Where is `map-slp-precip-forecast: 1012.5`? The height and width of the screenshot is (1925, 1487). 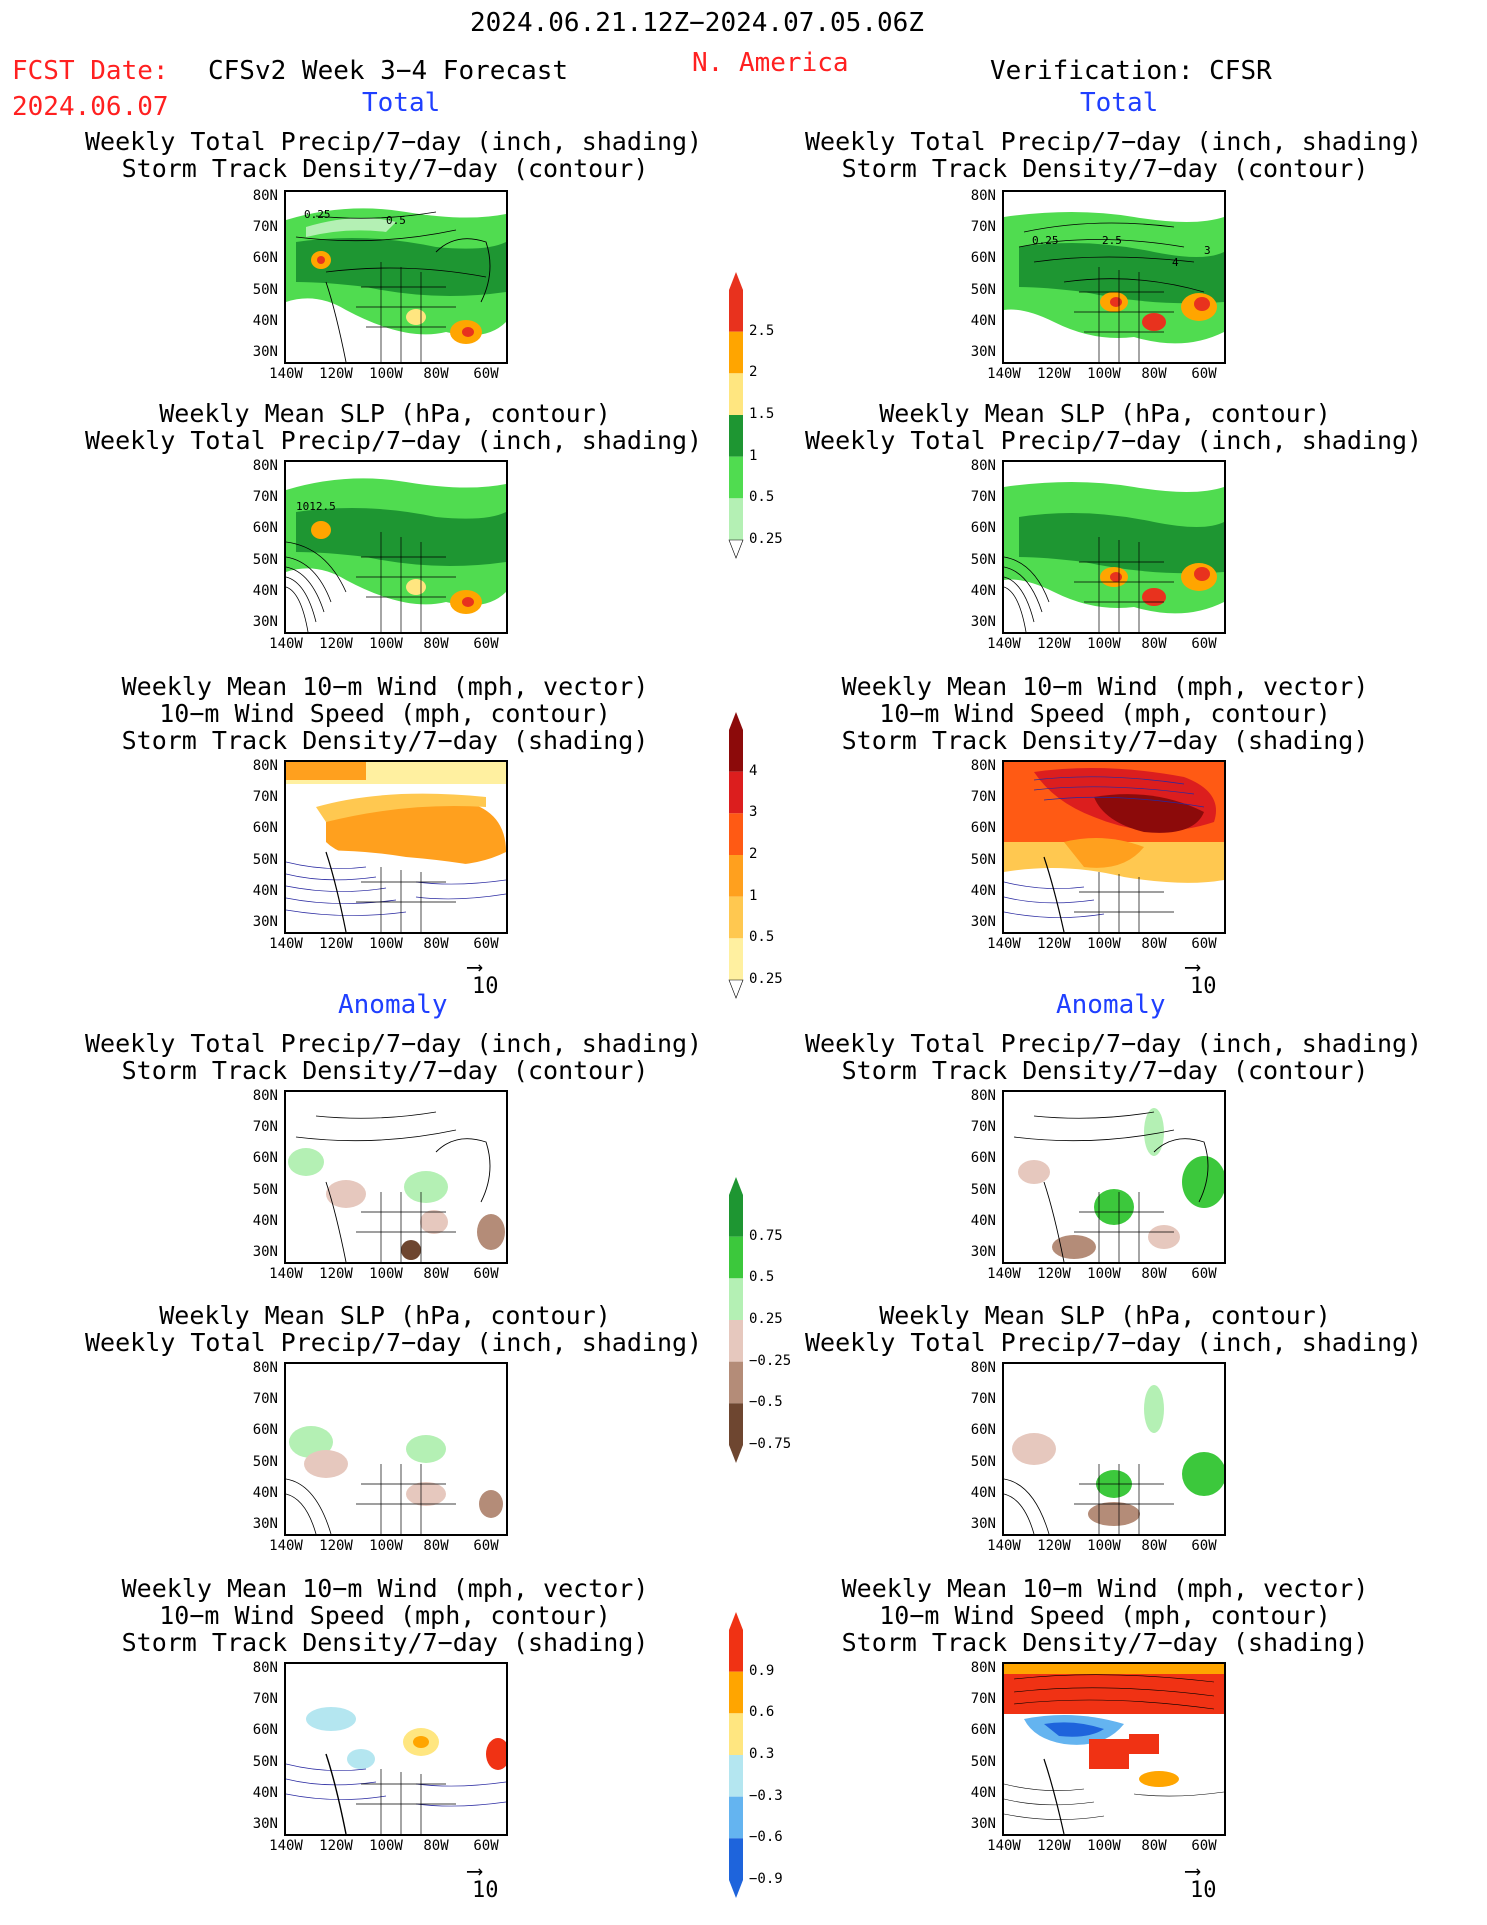
map-slp-precip-forecast: 1012.5 is located at coordinates (396, 547).